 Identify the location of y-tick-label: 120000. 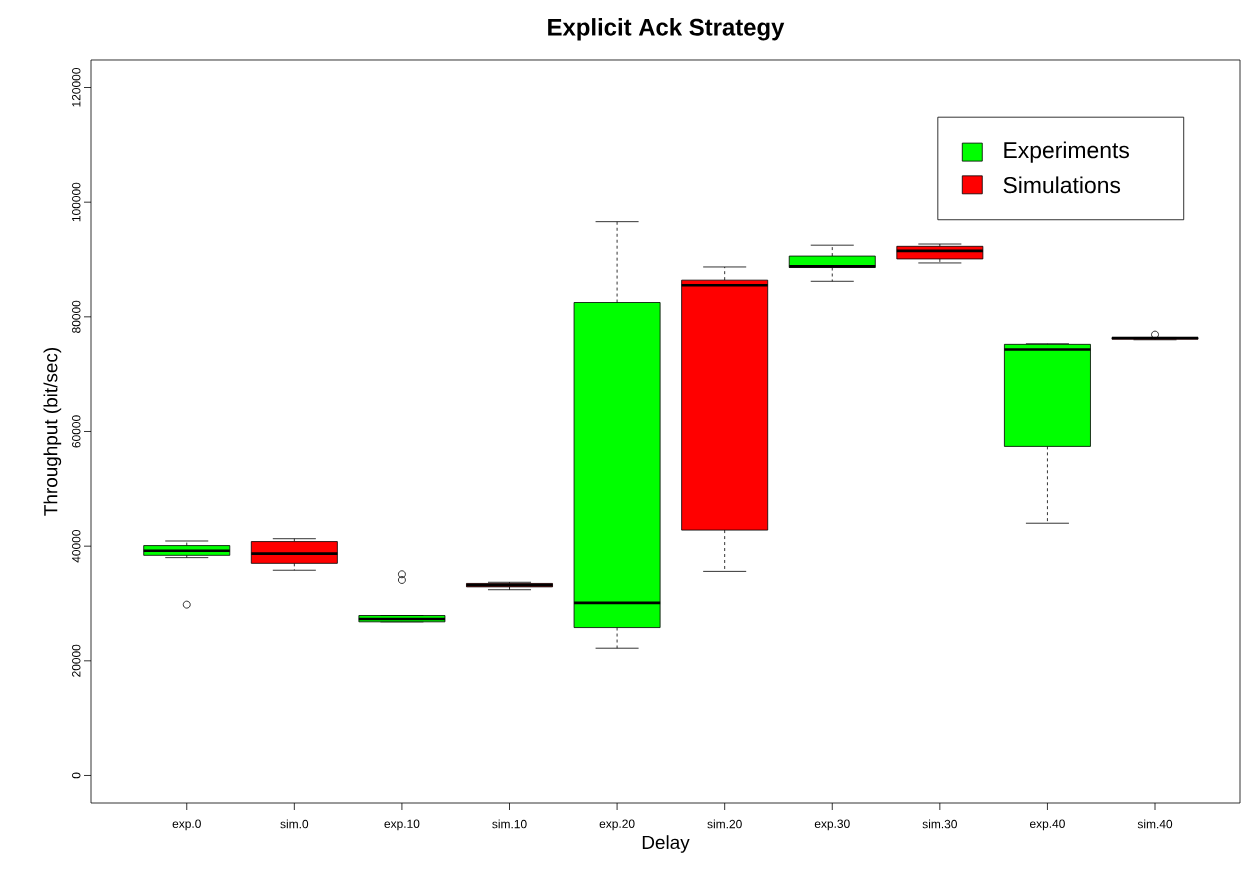
(76, 87).